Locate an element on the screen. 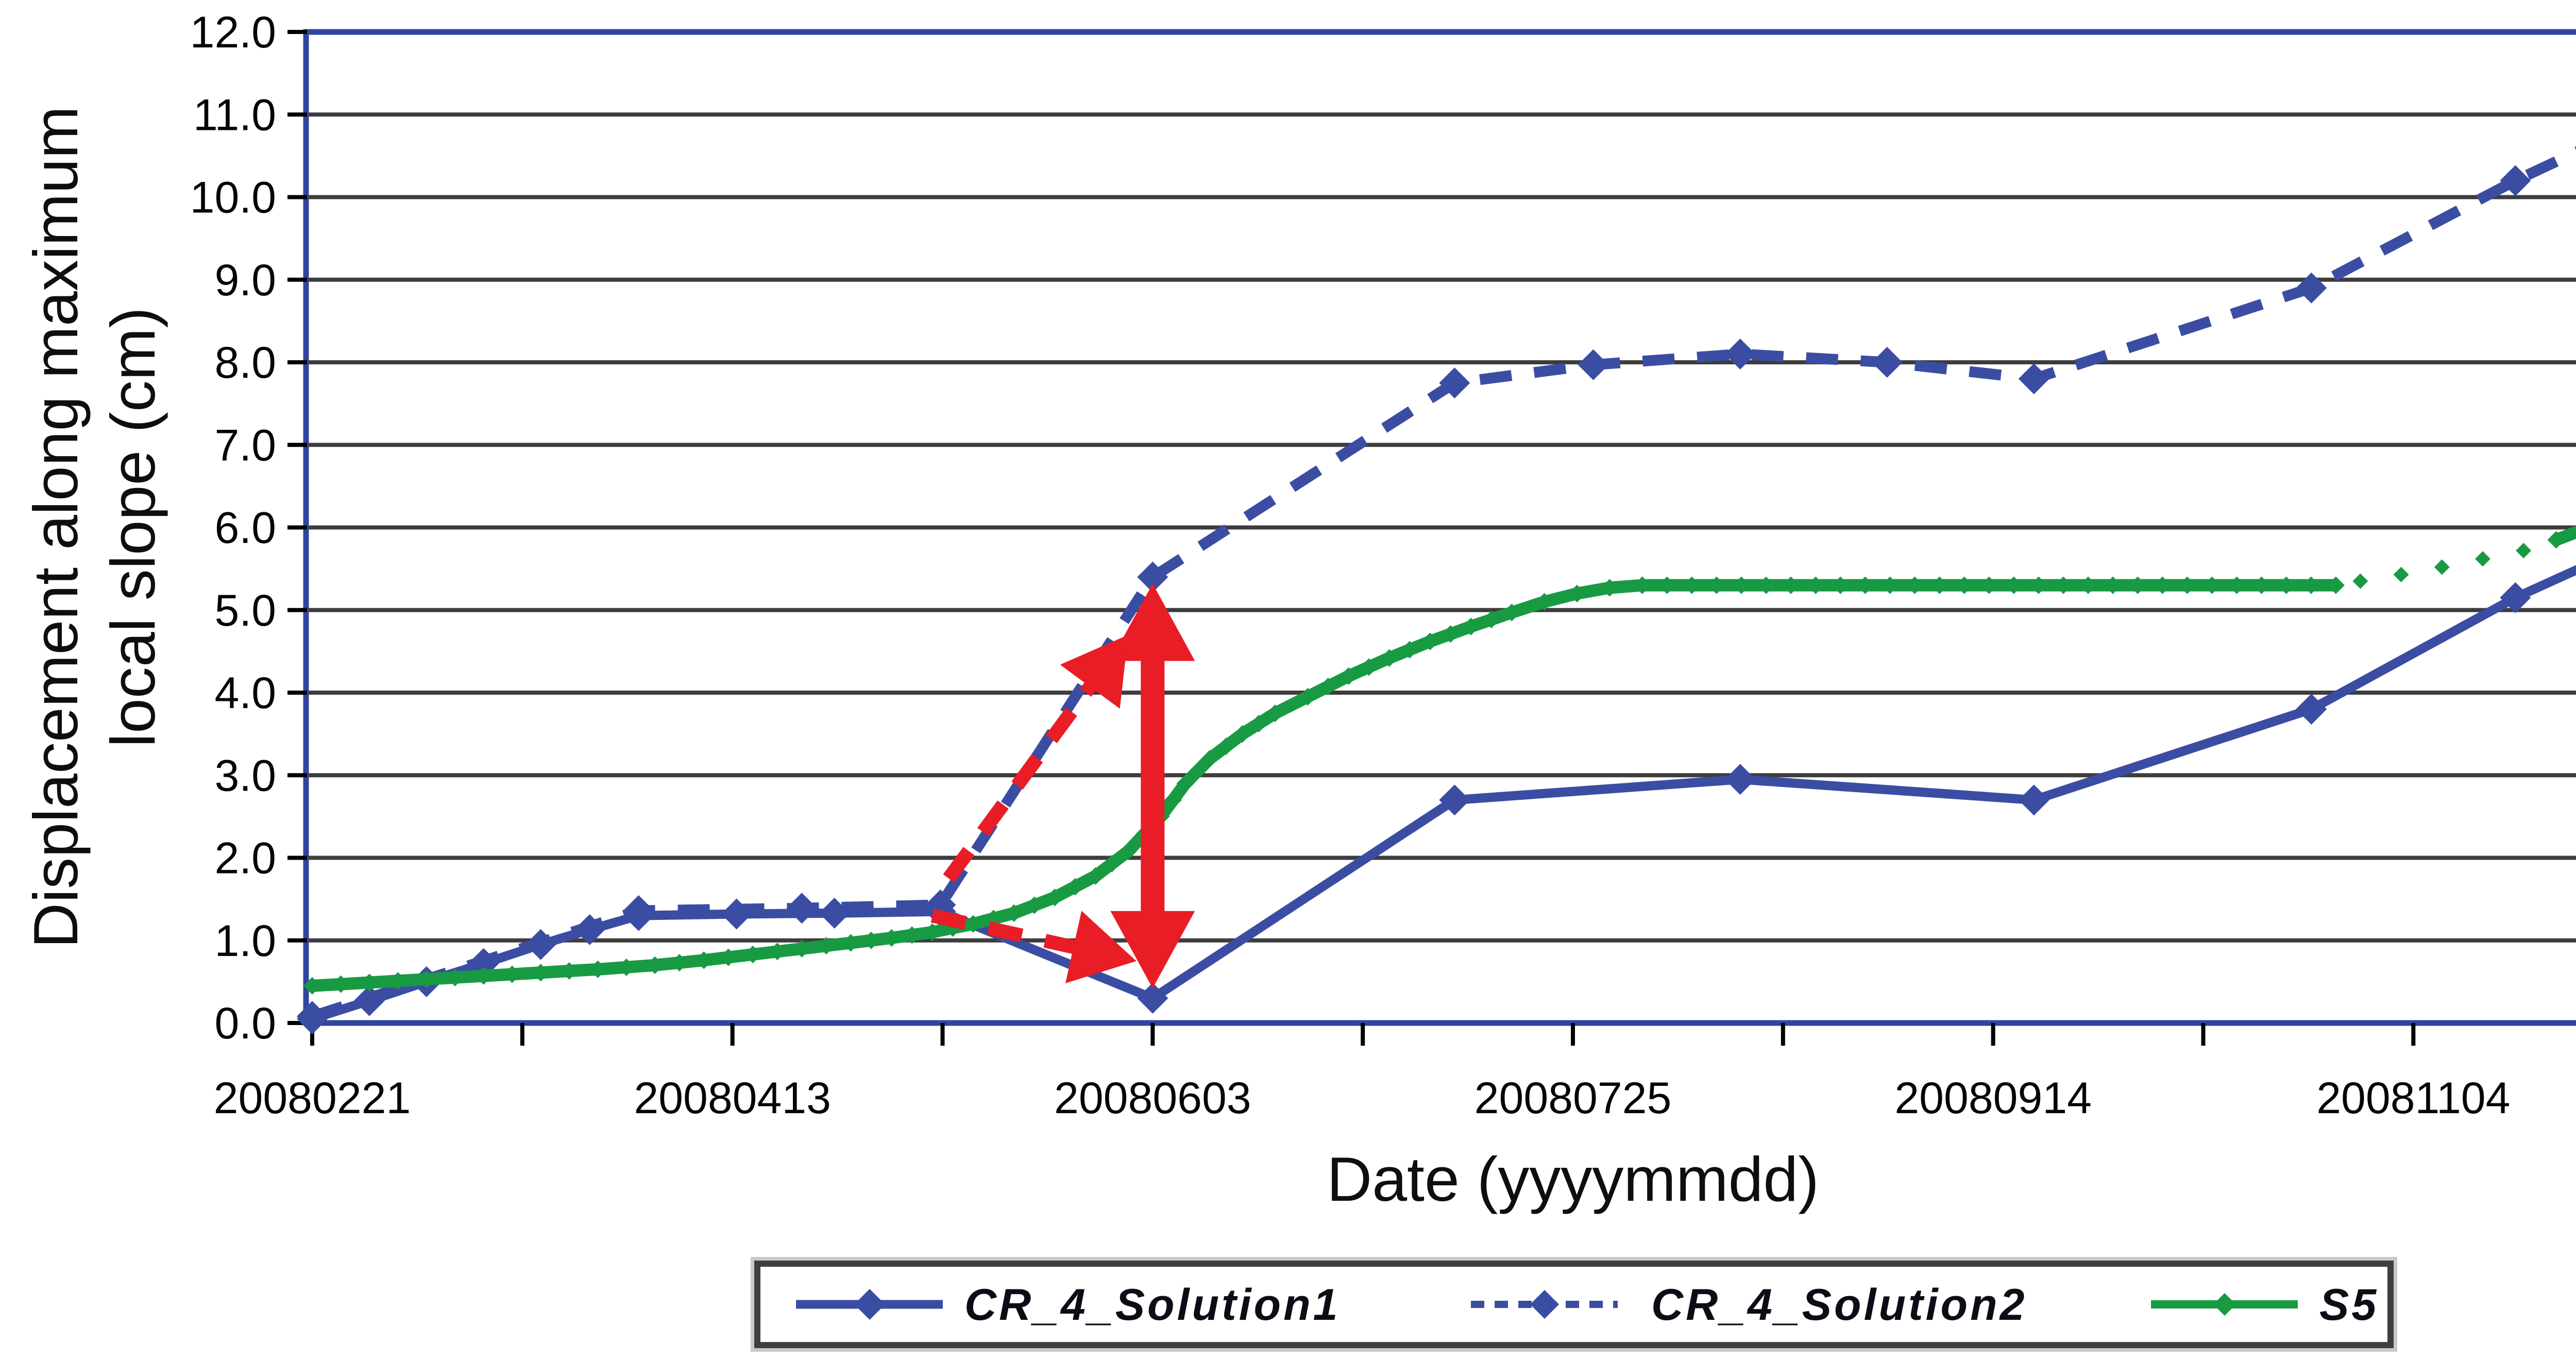 The image size is (2576, 1359). y-tick-label: 6.0 is located at coordinates (245, 528).